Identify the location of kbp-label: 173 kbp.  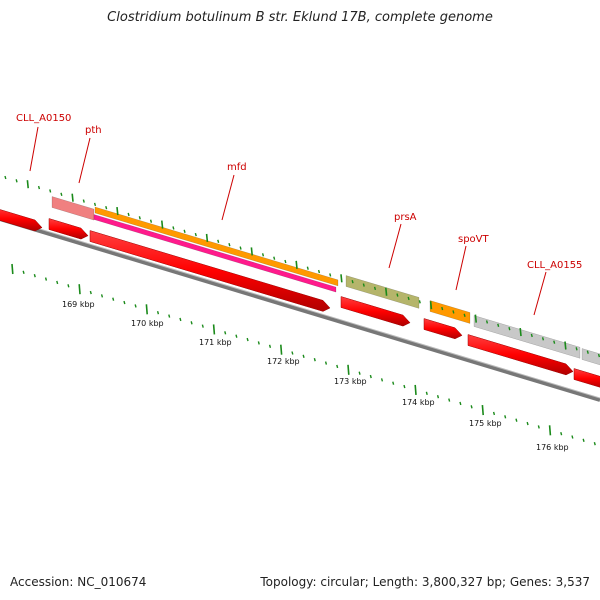
(350, 381).